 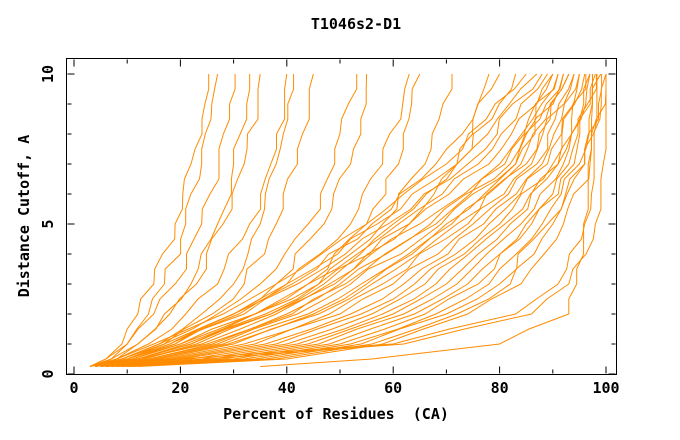 What do you see at coordinates (24, 216) in the screenshot?
I see `y-axis-label: Distance Cutoff, A` at bounding box center [24, 216].